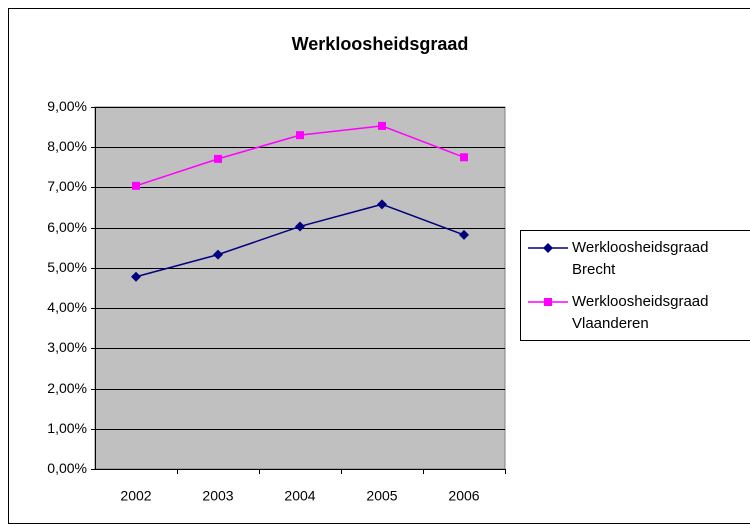  Describe the element at coordinates (380, 44) in the screenshot. I see `chart-title: Werkloosheidsgraad` at that location.